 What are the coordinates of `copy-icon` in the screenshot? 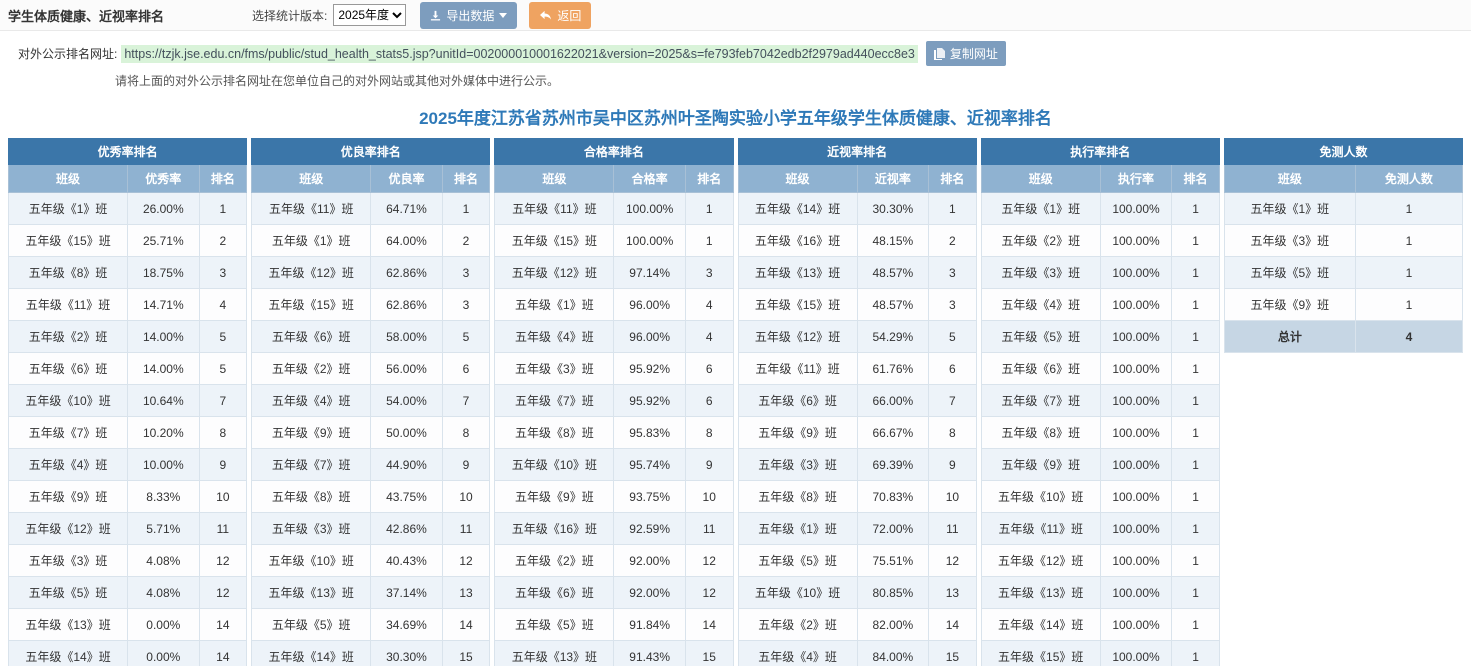 It's located at (939, 53).